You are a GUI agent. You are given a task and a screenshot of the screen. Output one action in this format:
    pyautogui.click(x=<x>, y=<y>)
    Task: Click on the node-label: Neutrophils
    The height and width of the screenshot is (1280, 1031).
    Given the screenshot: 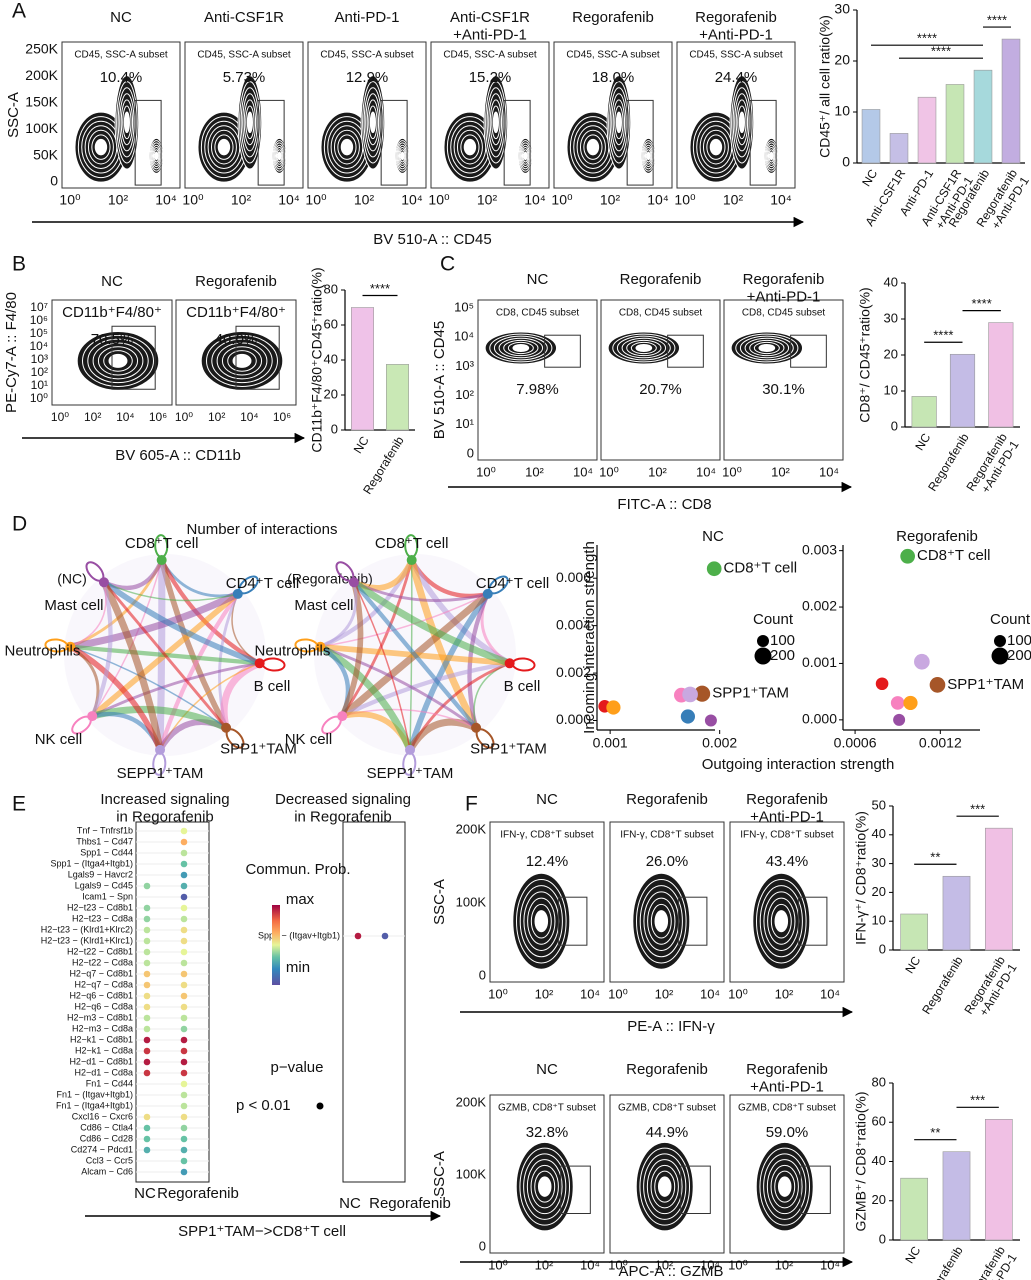 What is the action you would take?
    pyautogui.click(x=292, y=651)
    